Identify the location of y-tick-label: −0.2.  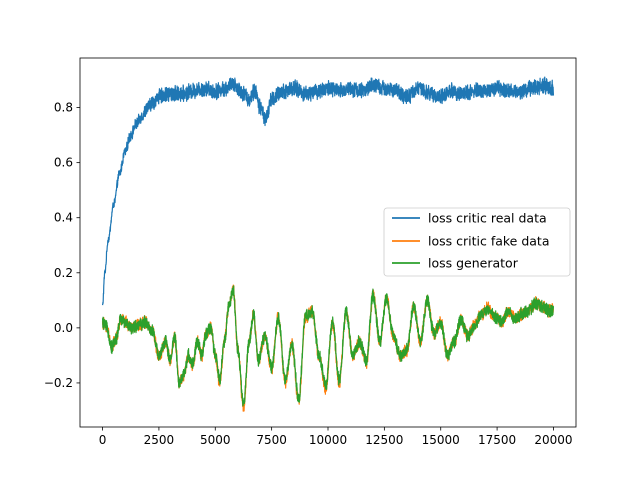
(58, 383).